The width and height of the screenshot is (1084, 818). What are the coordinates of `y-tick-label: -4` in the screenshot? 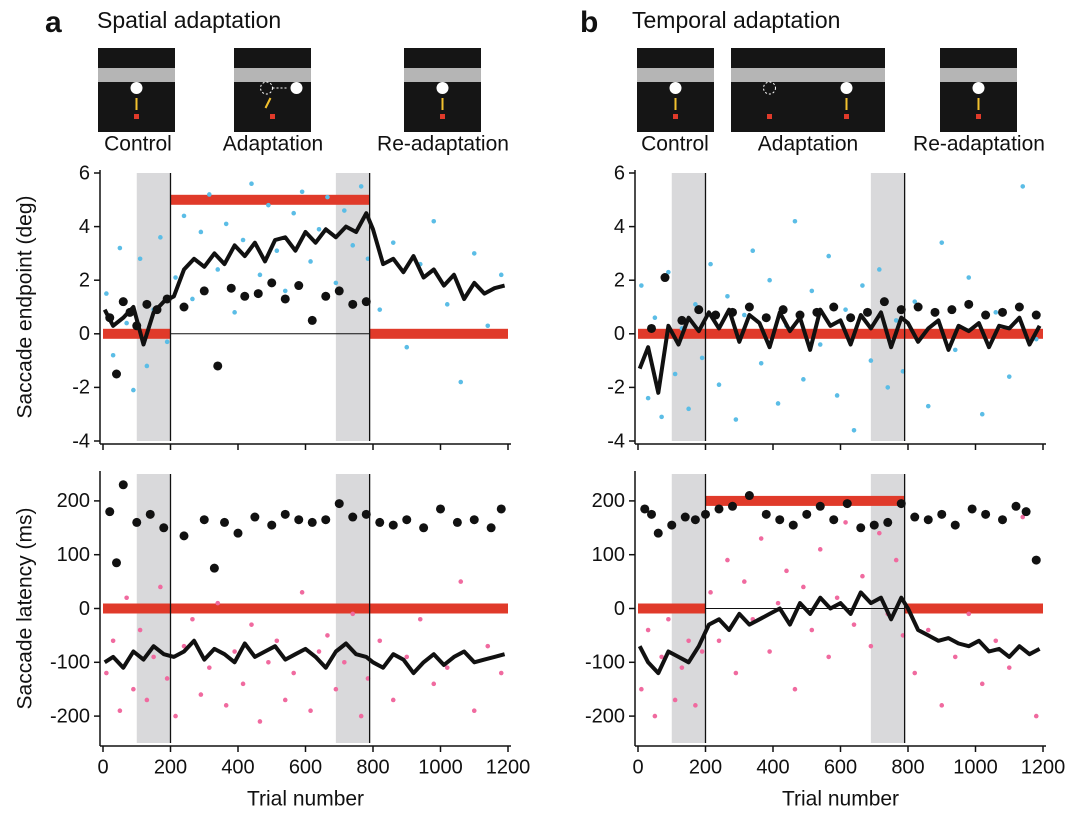 It's located at (616, 441).